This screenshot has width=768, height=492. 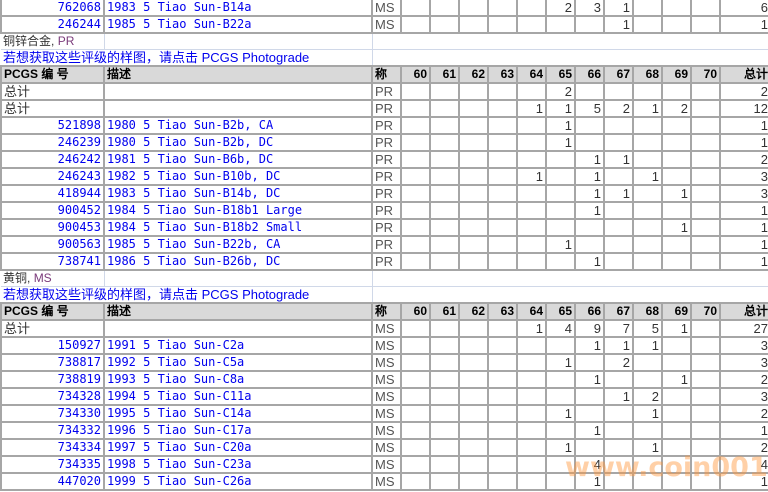 What do you see at coordinates (238, 142) in the screenshot?
I see `coin-description-link: 1980 5 Tiao Sun-B2b, DC` at bounding box center [238, 142].